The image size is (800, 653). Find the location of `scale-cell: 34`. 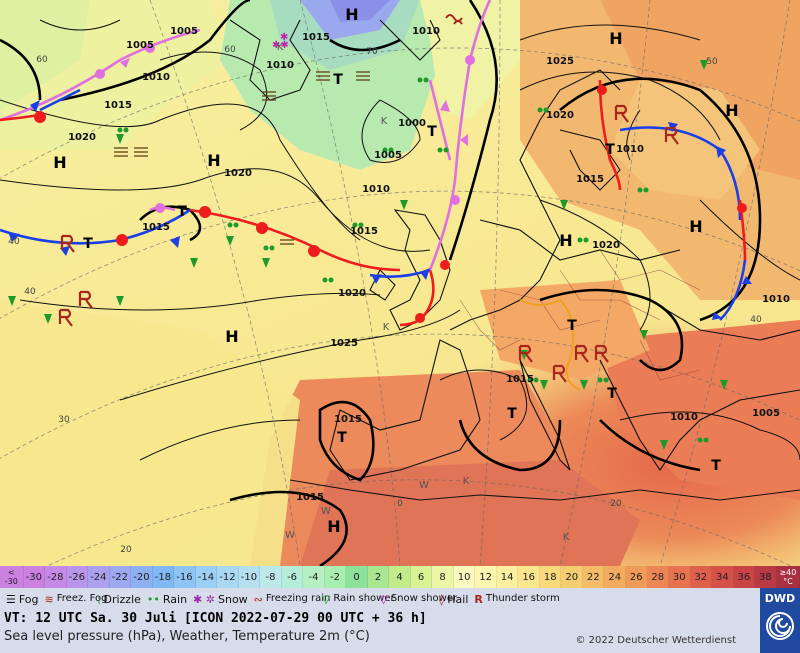

scale-cell: 34 is located at coordinates (723, 577).